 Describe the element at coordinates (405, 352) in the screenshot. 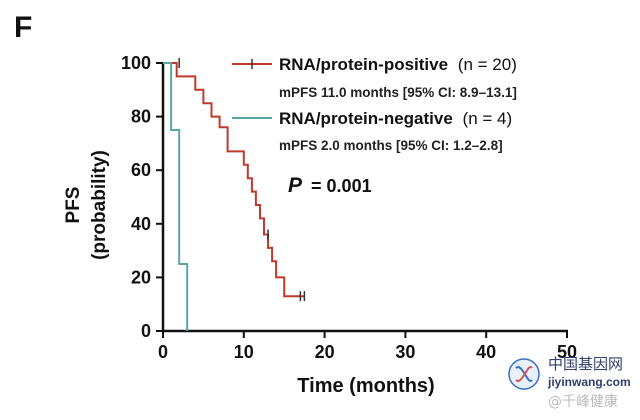

I see `x-tick-label: 30` at that location.